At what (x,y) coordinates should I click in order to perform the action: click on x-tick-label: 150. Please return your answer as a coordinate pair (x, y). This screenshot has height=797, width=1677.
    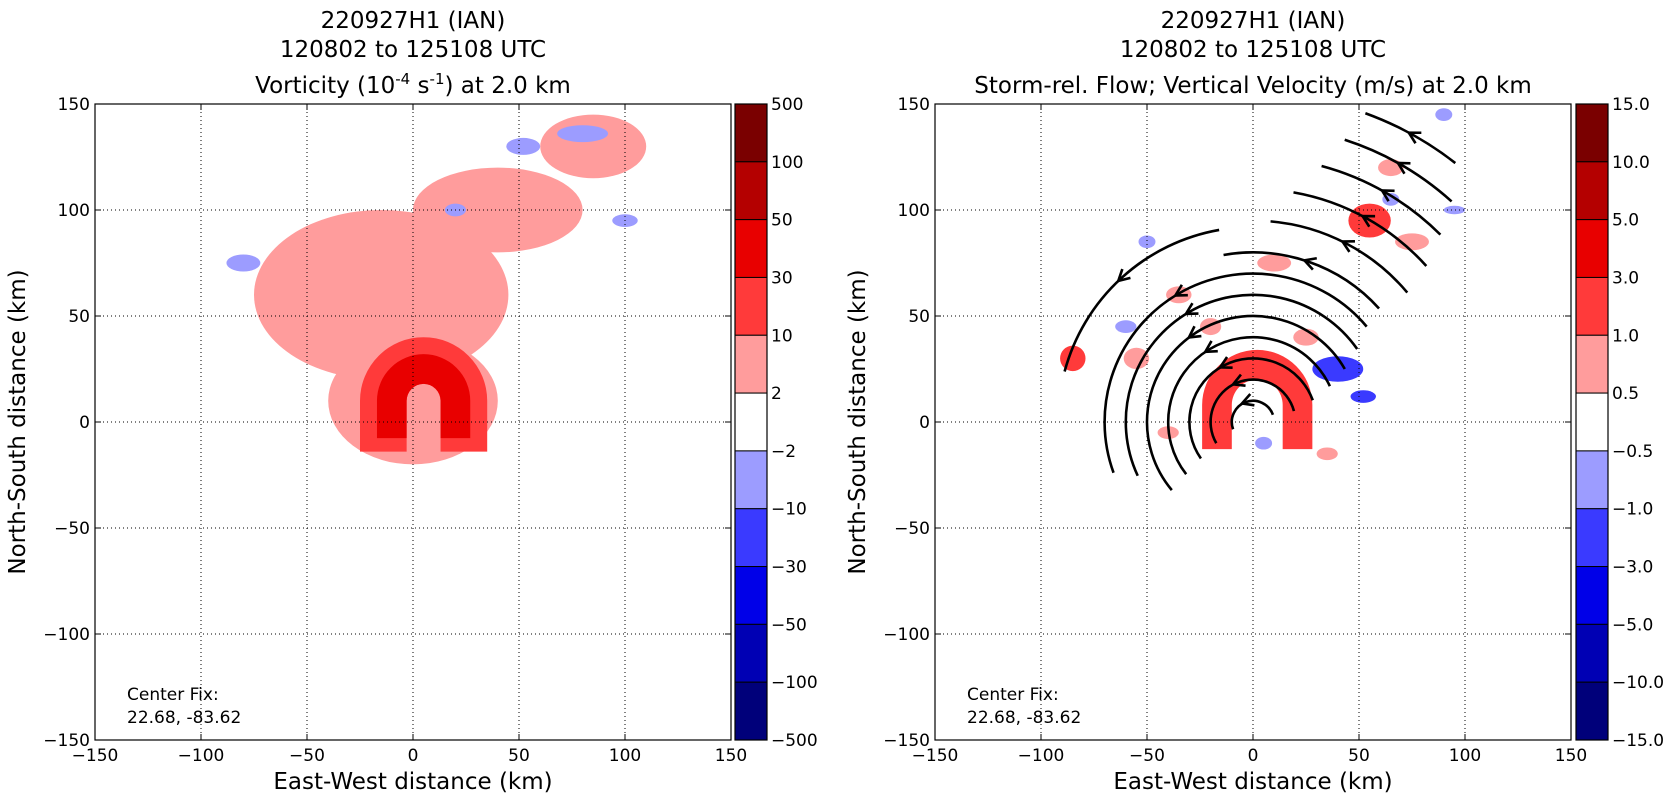
    Looking at the image, I should click on (1571, 756).